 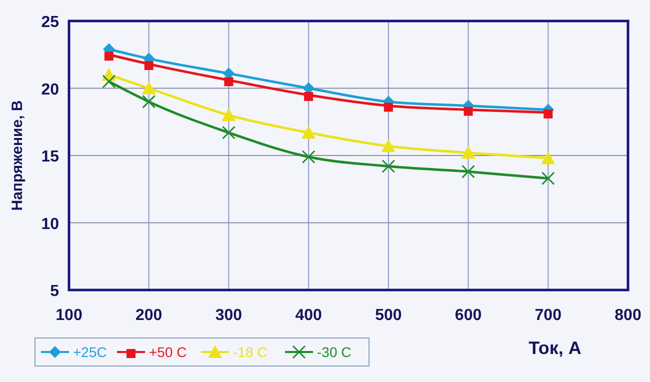 What do you see at coordinates (50, 89) in the screenshot?
I see `y-tick-label: 20` at bounding box center [50, 89].